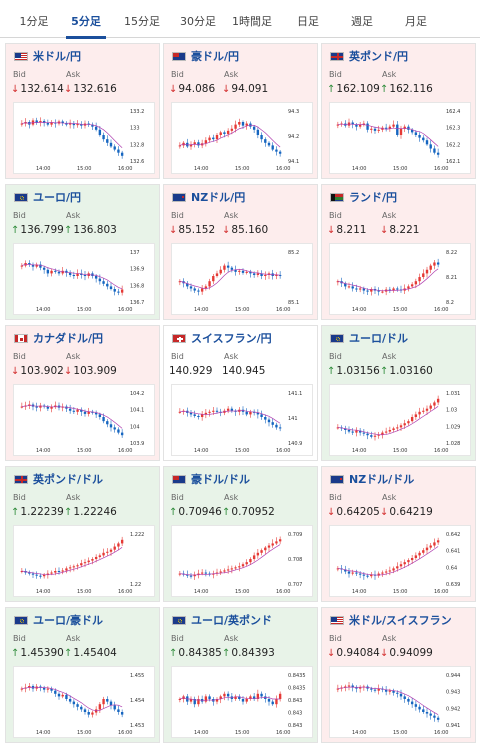  Describe the element at coordinates (253, 653) in the screenshot. I see `ask-value-text: 0.84393` at that location.